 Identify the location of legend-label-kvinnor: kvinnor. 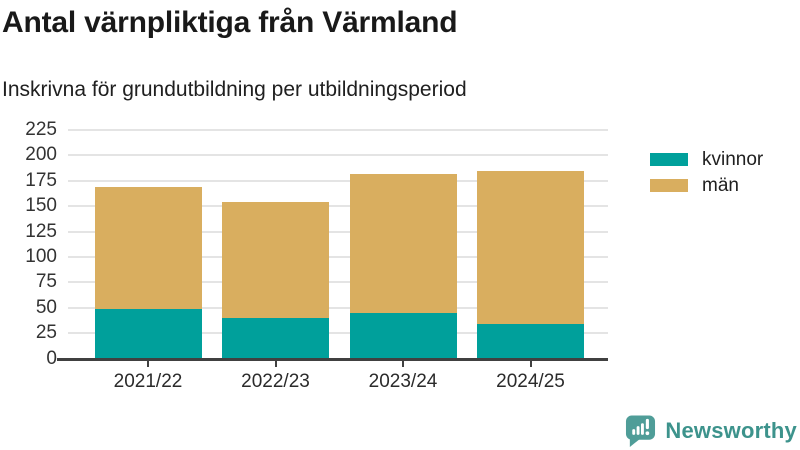
(733, 159).